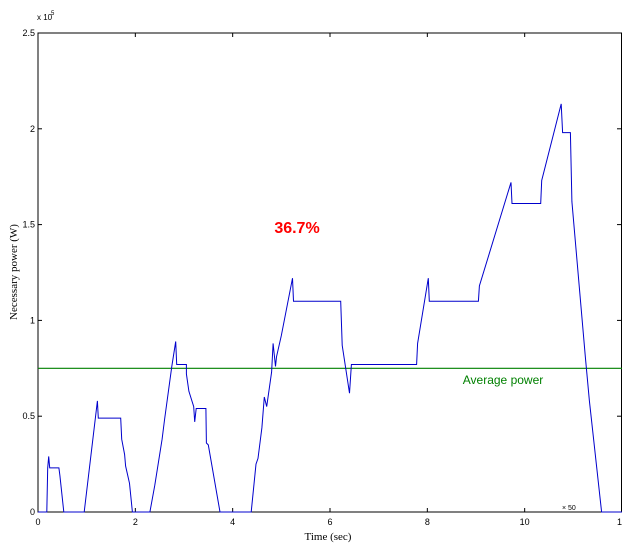  What do you see at coordinates (32, 512) in the screenshot?
I see `y-tick-label: 0` at bounding box center [32, 512].